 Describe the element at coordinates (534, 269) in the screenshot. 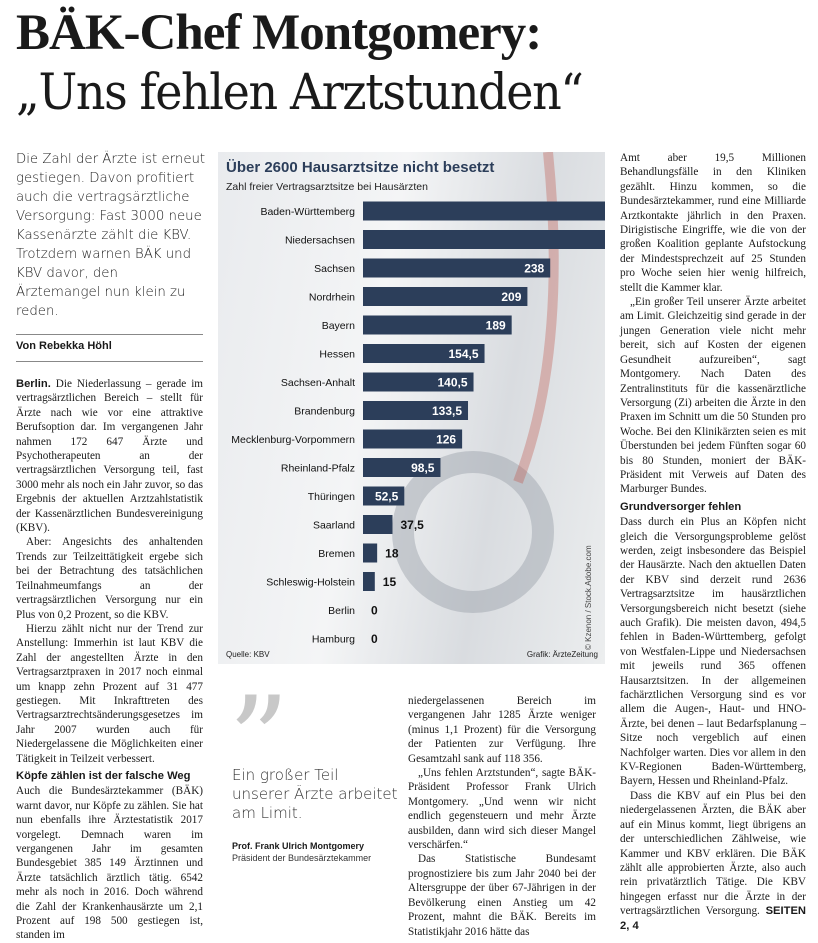

I see `value-label: 238` at that location.